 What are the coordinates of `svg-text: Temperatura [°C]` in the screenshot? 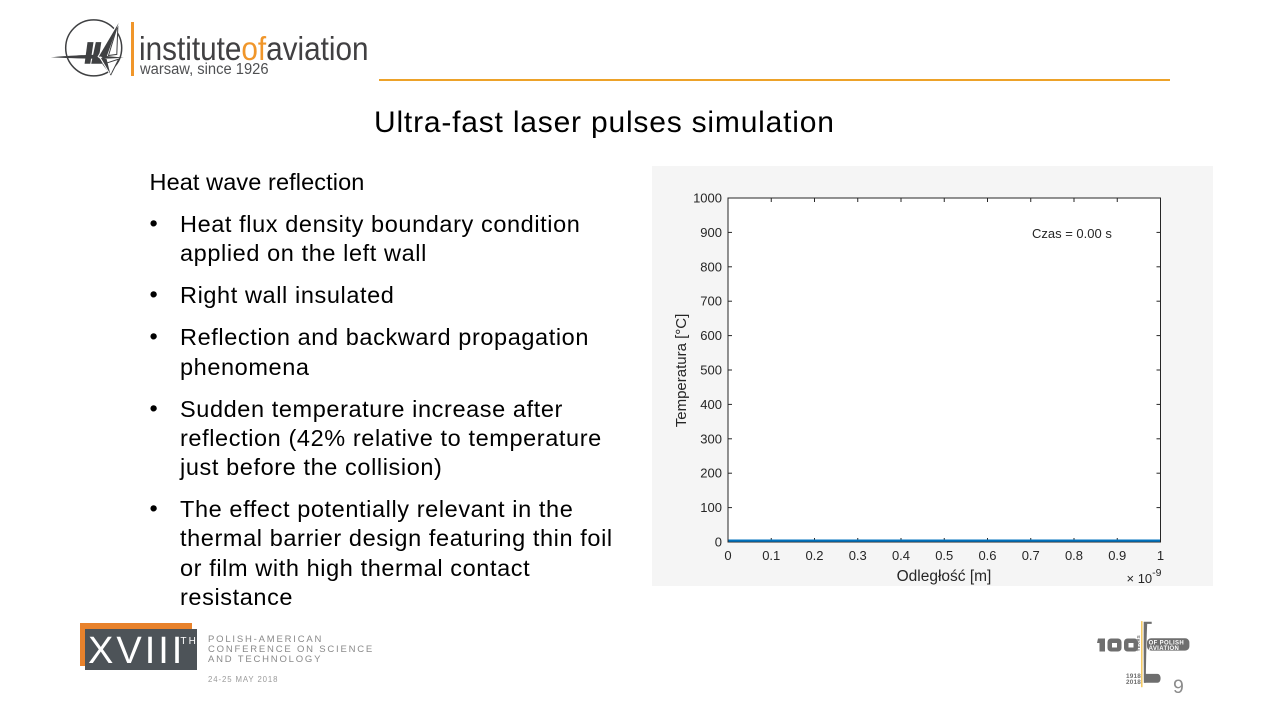 It's located at (681, 371).